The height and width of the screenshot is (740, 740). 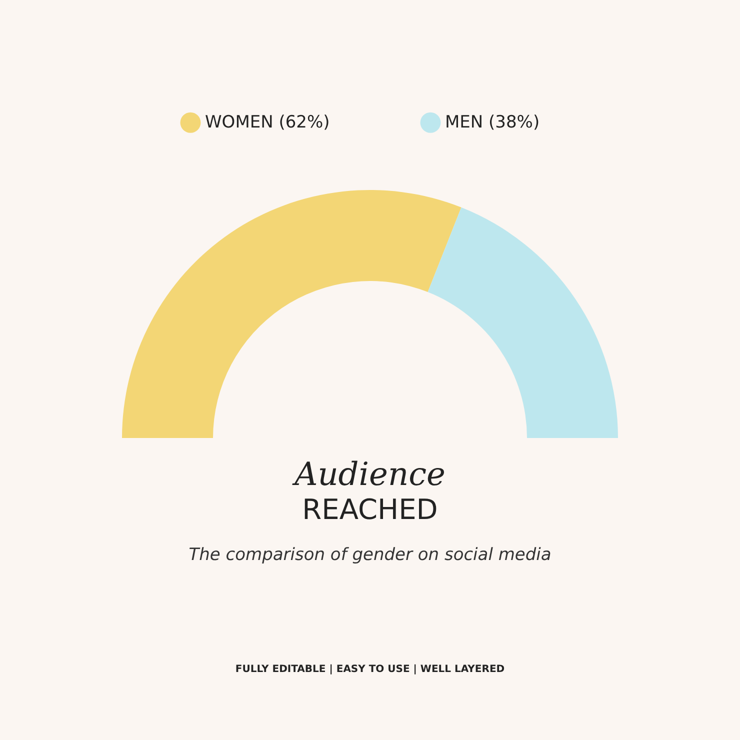 What do you see at coordinates (267, 122) in the screenshot?
I see `legend-label: WOMEN (62%)` at bounding box center [267, 122].